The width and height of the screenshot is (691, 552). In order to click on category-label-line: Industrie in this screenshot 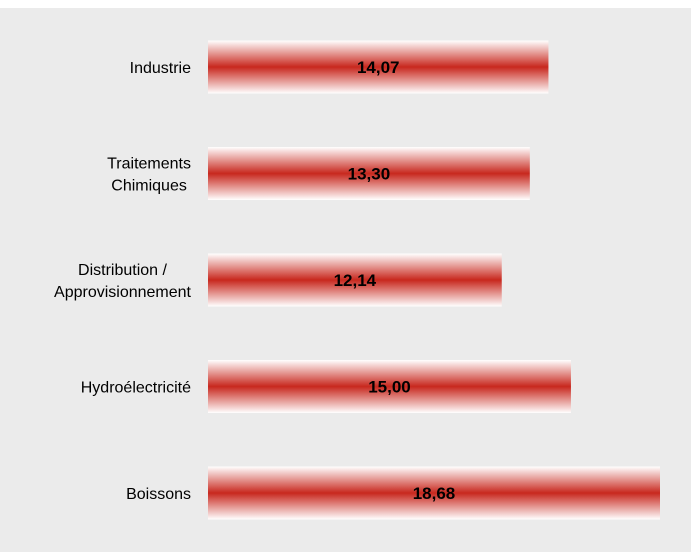, I will do `click(160, 68)`.